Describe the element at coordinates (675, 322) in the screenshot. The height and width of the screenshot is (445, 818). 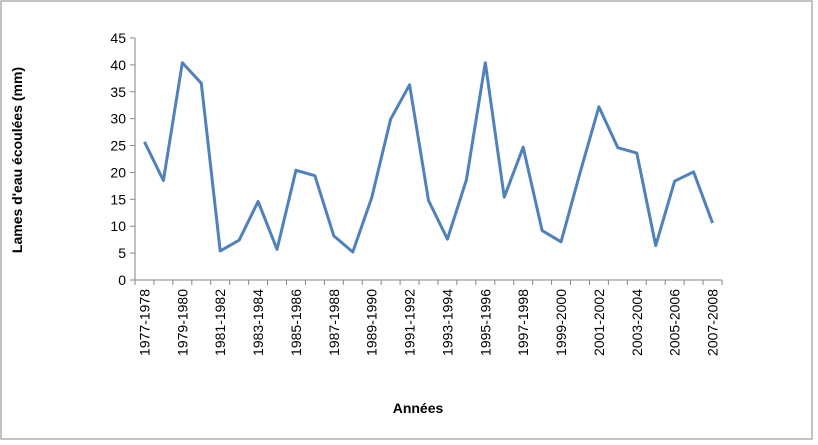
I see `x-tick-label: 2005-2006` at that location.